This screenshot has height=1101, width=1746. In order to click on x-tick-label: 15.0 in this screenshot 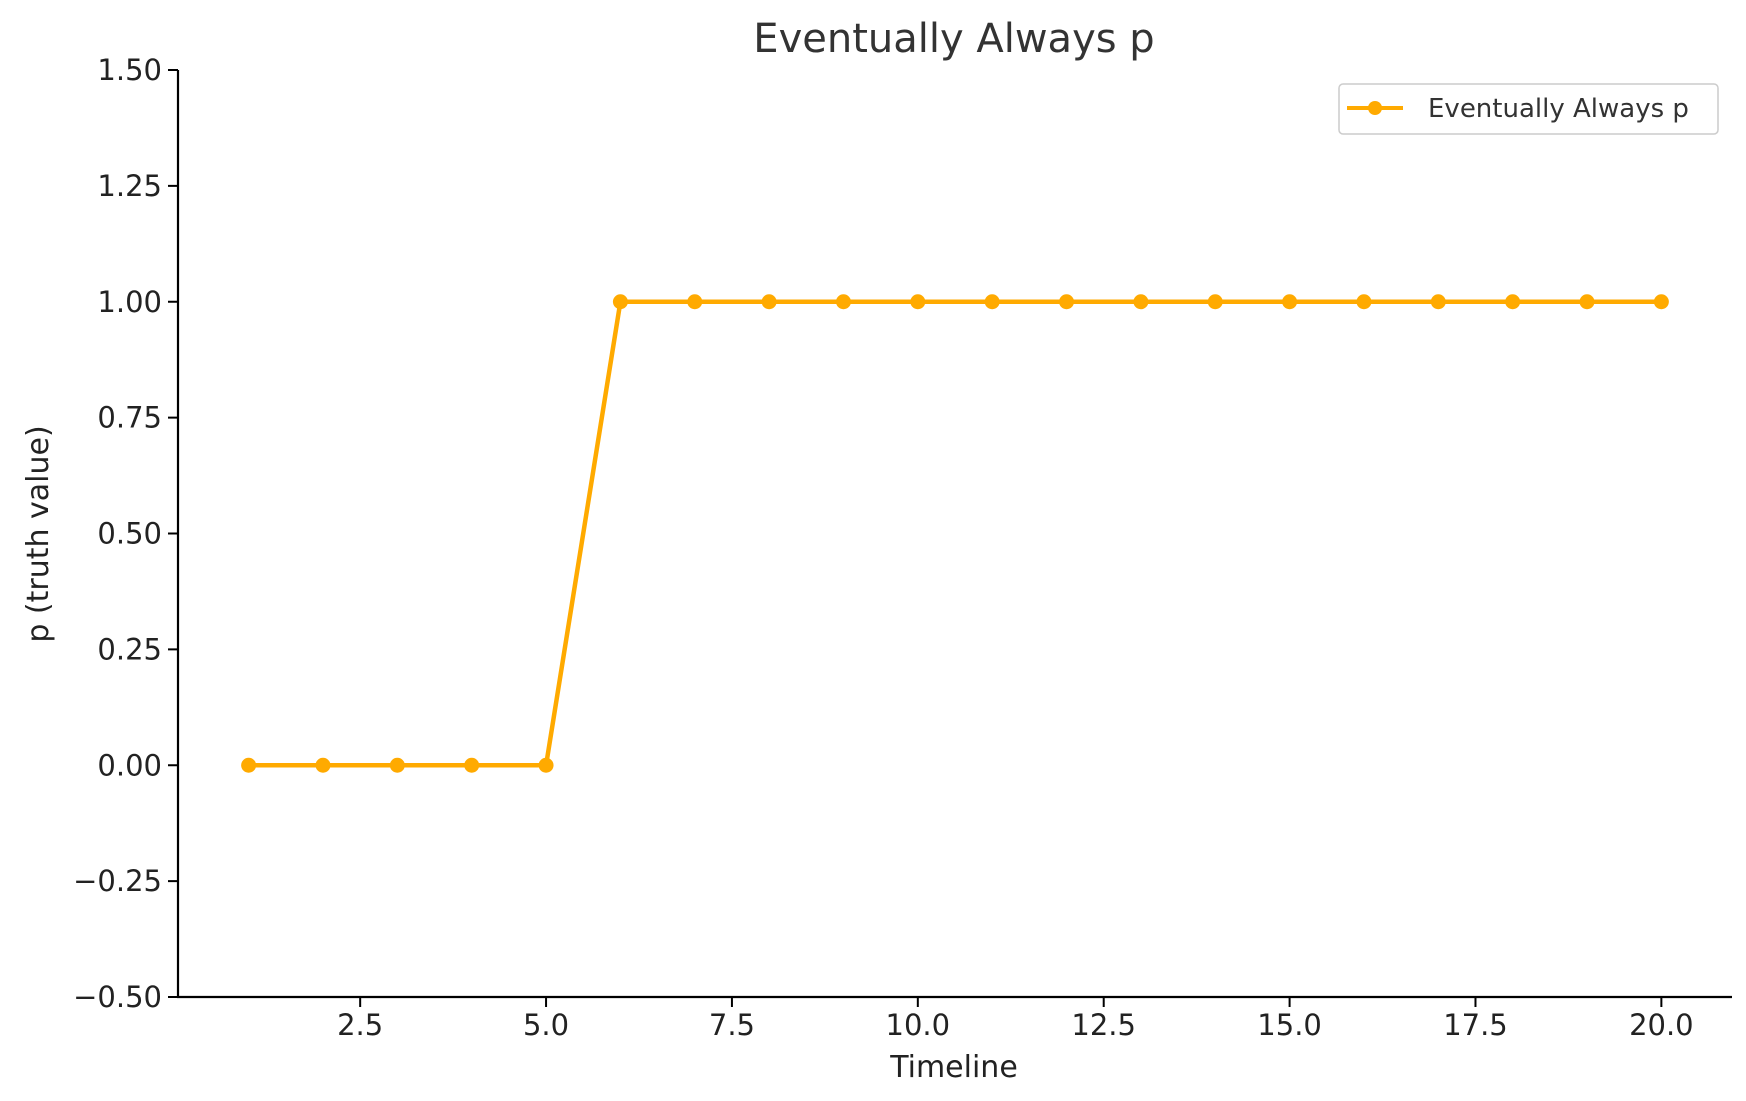, I will do `click(1289, 1025)`.